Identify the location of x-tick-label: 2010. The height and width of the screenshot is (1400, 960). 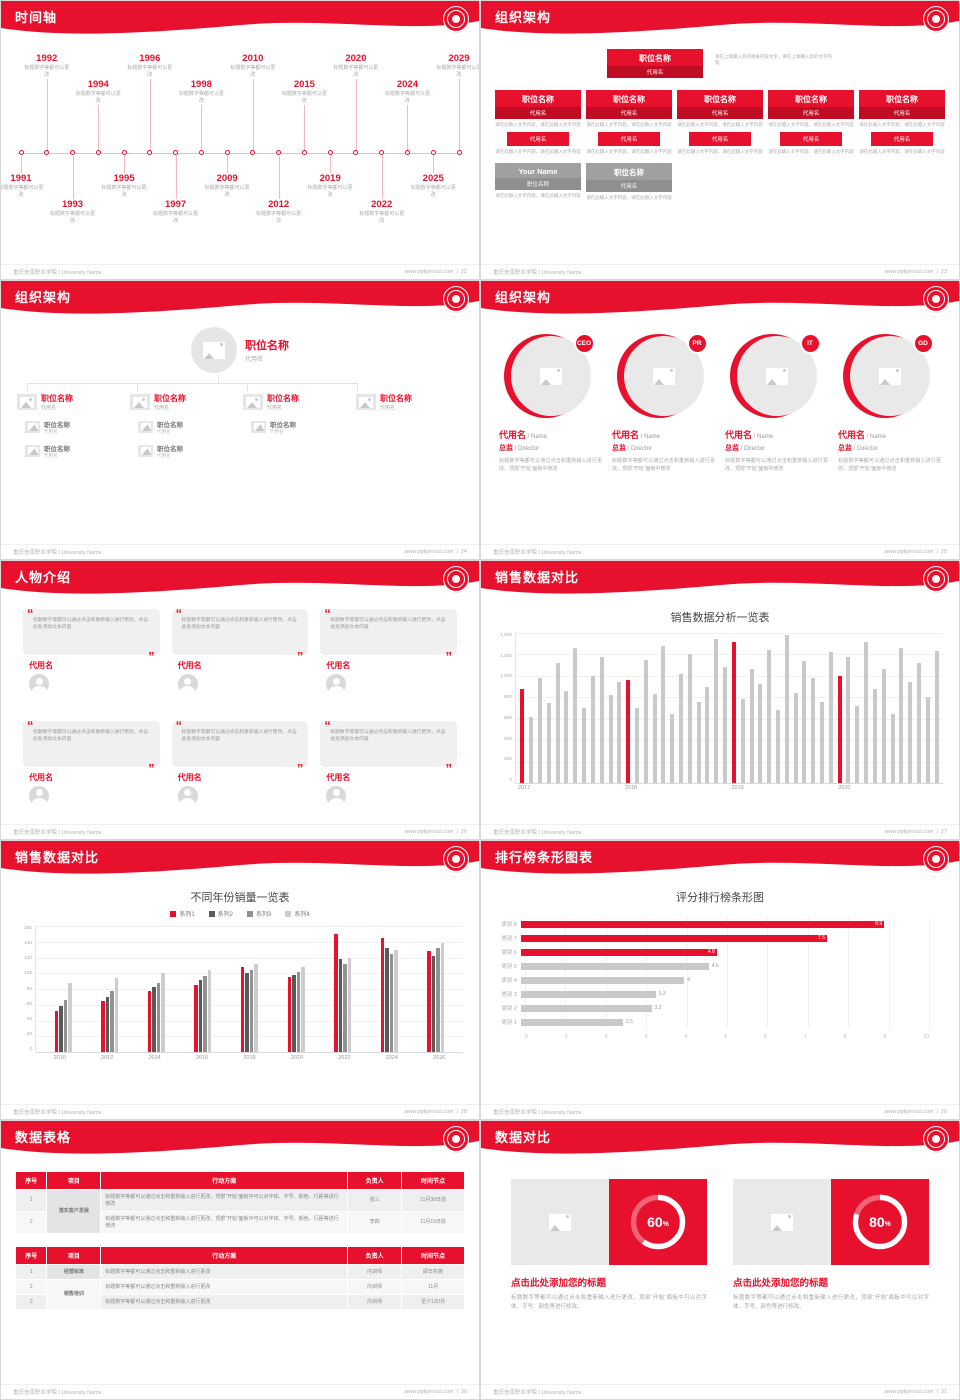
(59, 1058).